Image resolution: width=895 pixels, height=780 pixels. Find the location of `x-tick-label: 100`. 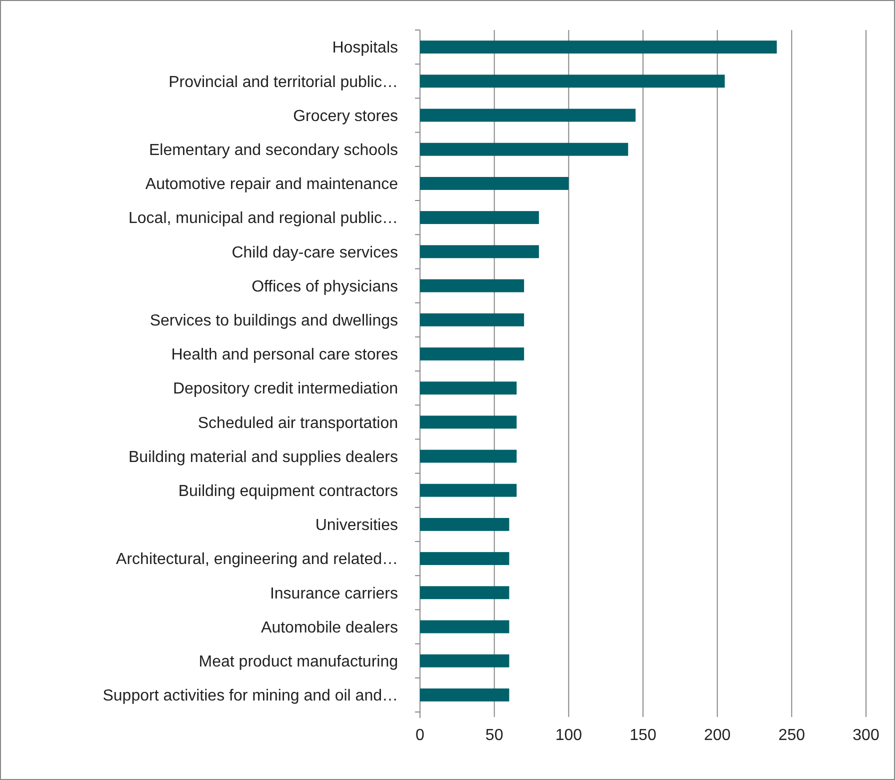

x-tick-label: 100 is located at coordinates (568, 735).